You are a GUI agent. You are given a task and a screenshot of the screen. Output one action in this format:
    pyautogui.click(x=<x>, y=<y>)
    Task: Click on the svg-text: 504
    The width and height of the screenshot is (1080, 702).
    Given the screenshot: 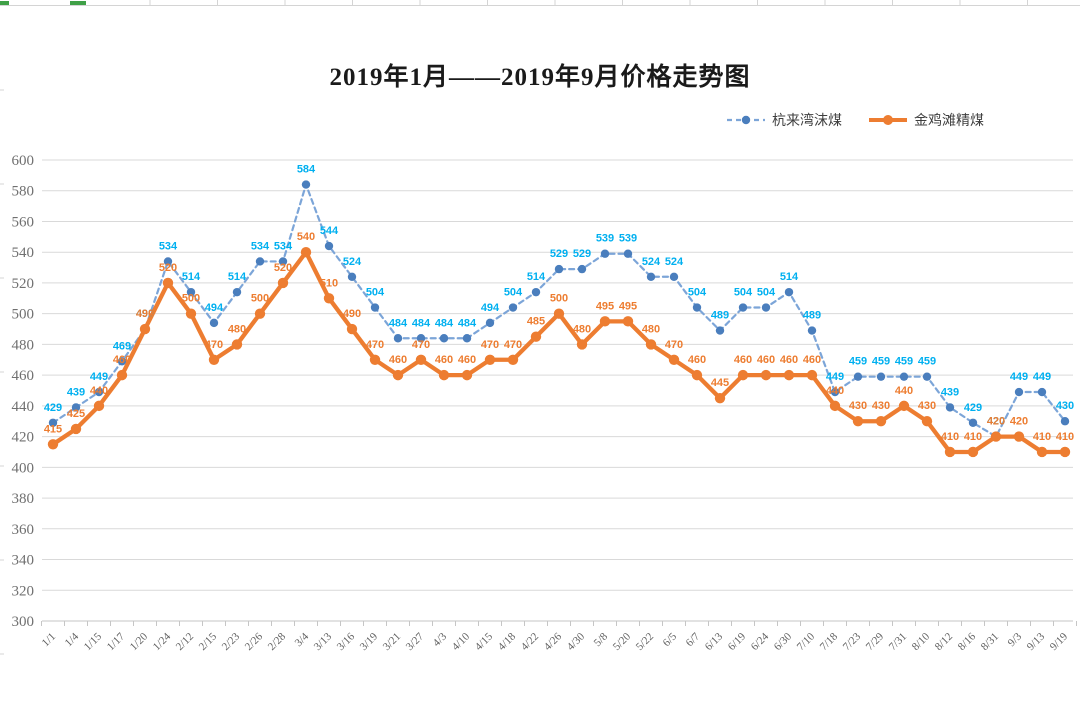 What is the action you would take?
    pyautogui.click(x=375, y=293)
    